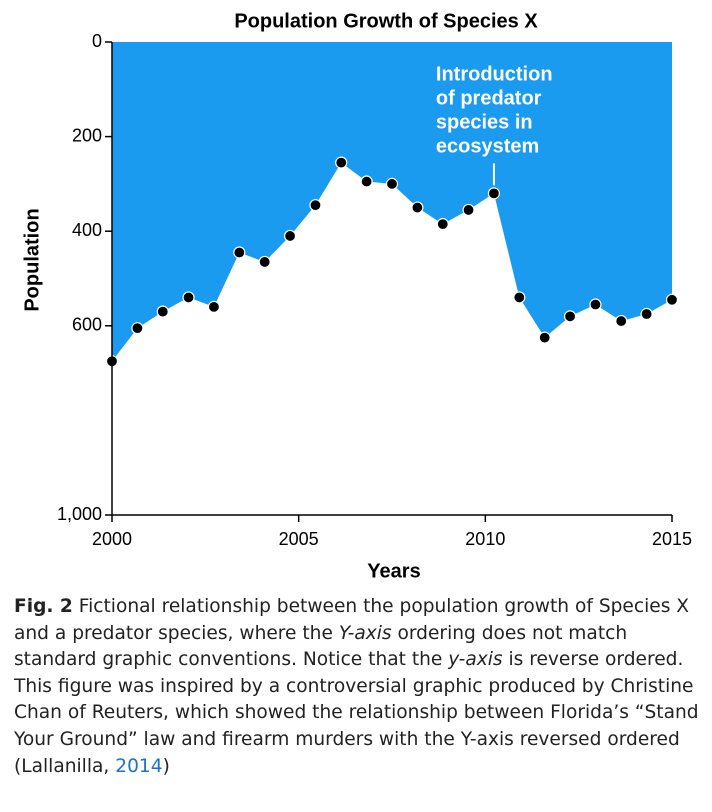  Describe the element at coordinates (32, 259) in the screenshot. I see `y-axis-label: Population` at that location.